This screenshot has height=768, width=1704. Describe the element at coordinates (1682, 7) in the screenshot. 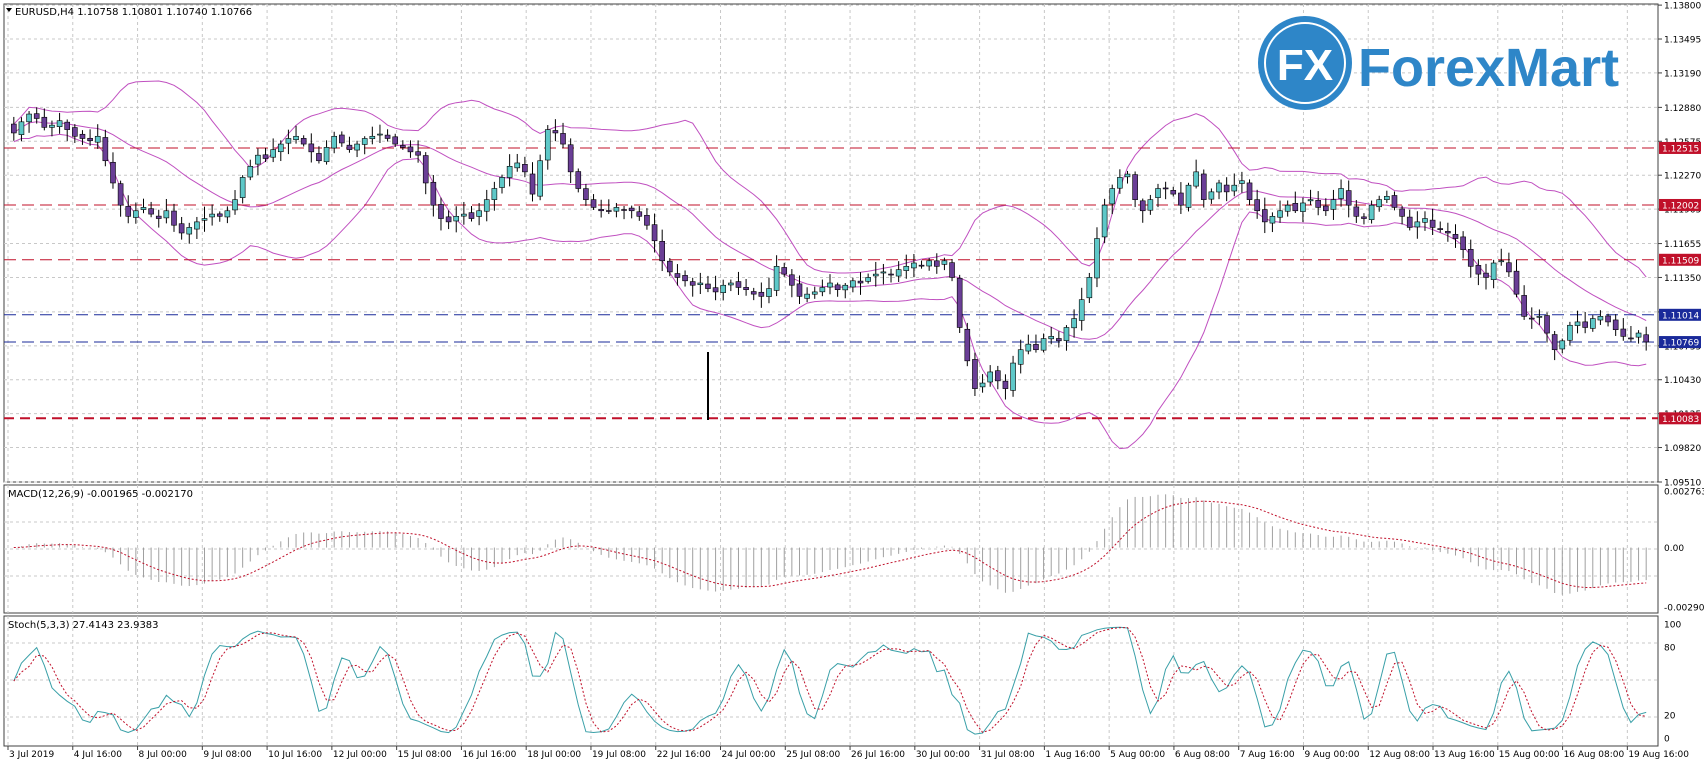

I see `price-axis-label: 1.13800` at that location.